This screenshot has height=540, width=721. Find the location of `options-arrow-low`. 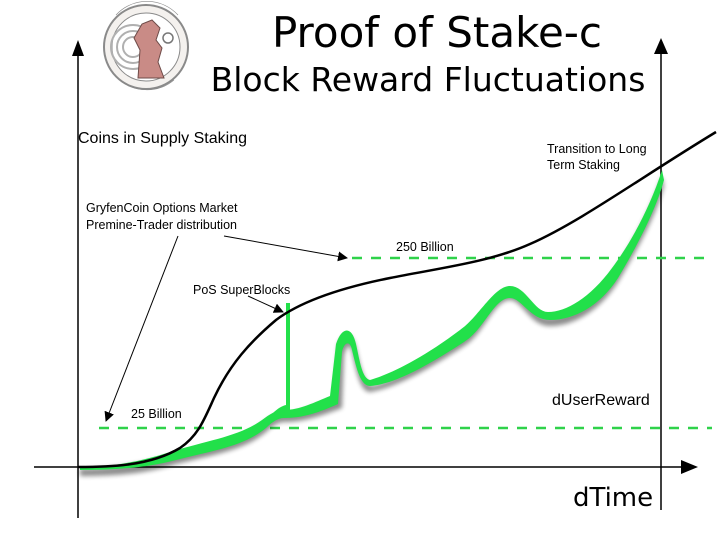

options-arrow-low is located at coordinates (141, 328).